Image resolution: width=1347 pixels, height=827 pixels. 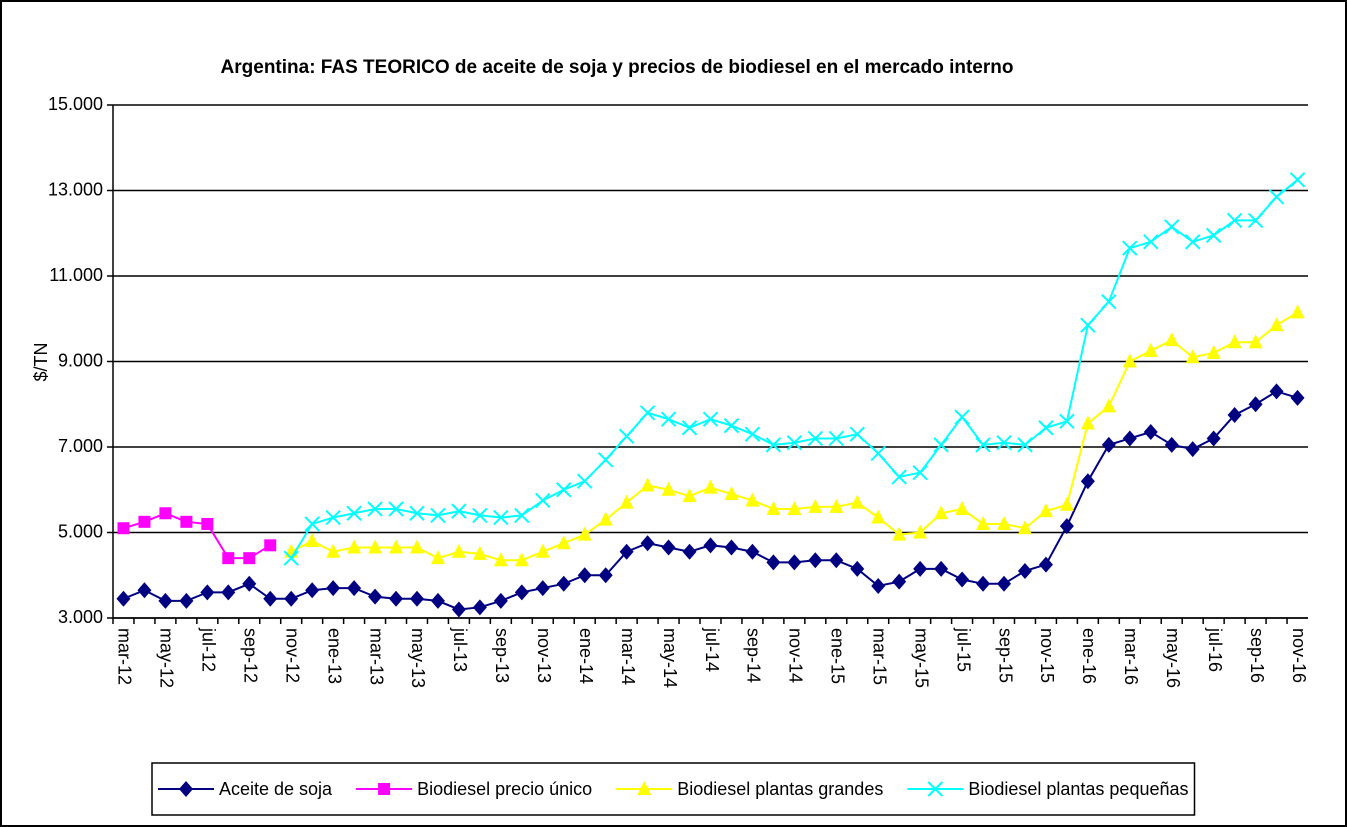 What do you see at coordinates (460, 649) in the screenshot?
I see `x-tick-label: jul-13` at bounding box center [460, 649].